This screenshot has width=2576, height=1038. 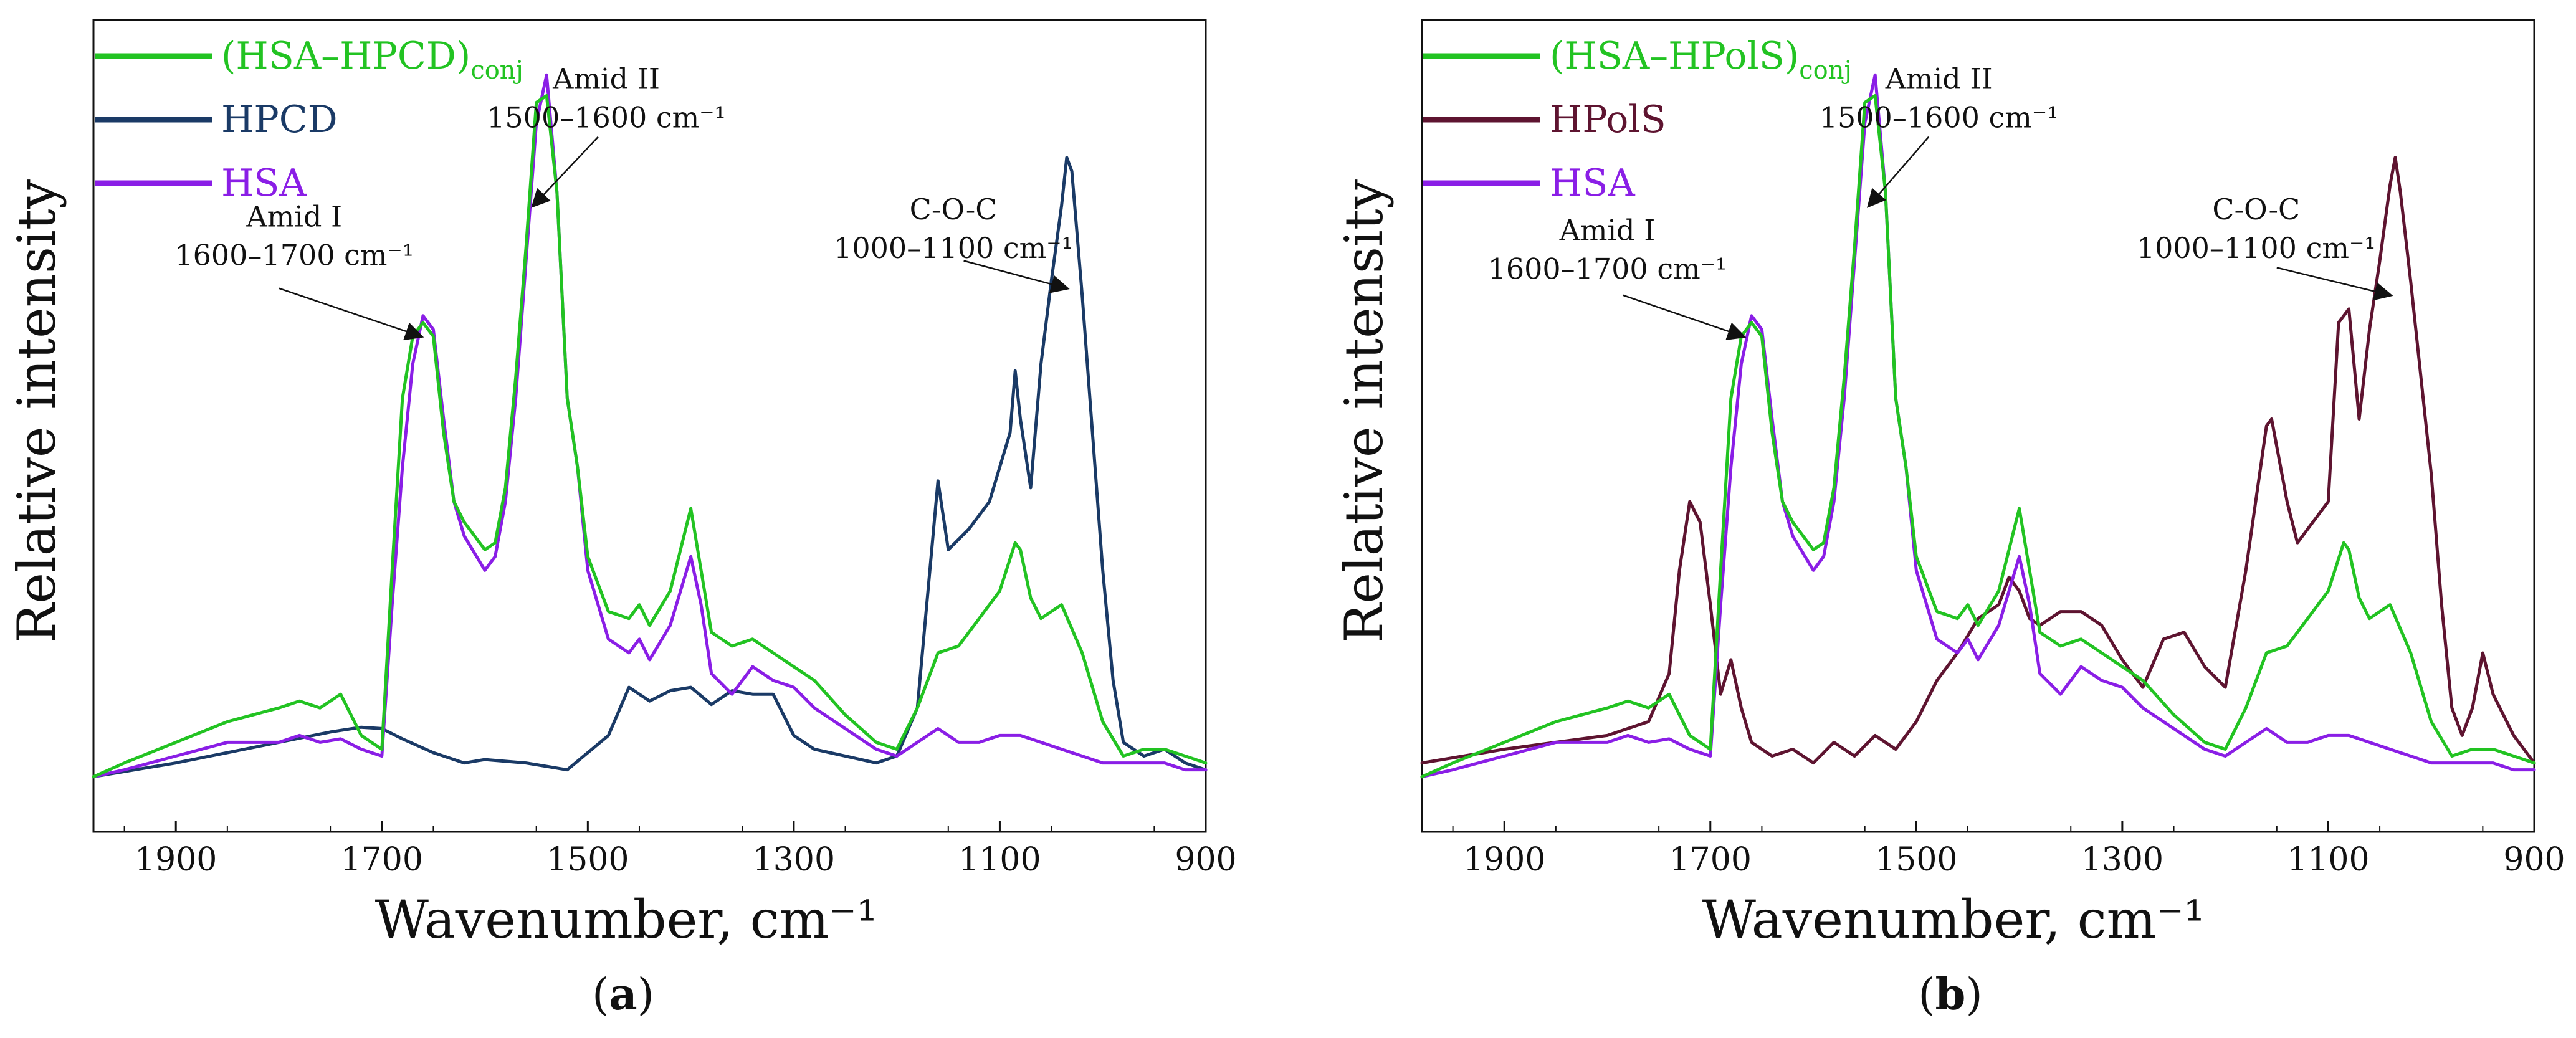 I want to click on panel-a-xtick-label-900: 900, so click(x=1205, y=859).